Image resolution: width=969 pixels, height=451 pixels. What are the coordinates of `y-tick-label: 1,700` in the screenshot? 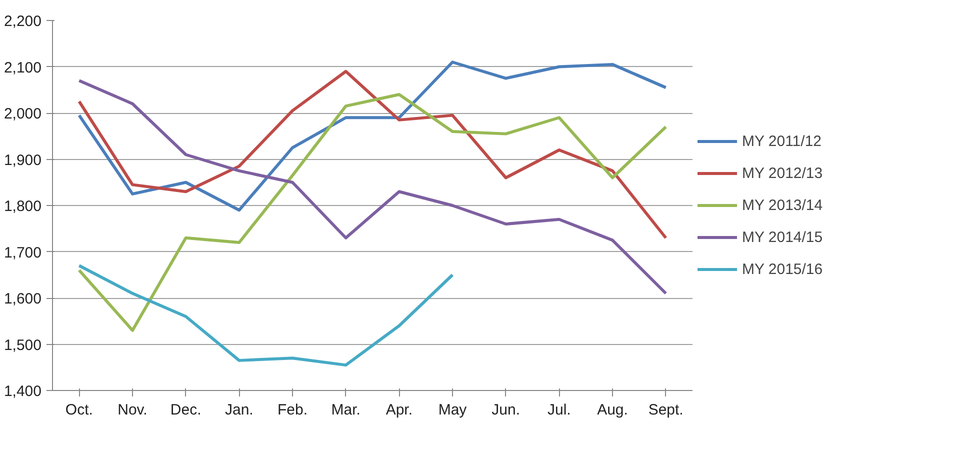 It's located at (23, 253).